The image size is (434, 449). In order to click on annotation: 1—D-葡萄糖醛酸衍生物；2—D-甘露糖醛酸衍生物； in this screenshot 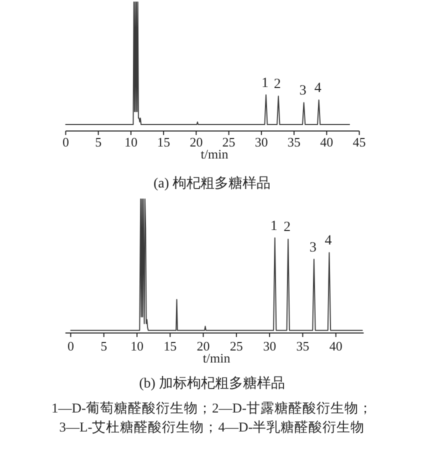, I will do `click(212, 408)`.